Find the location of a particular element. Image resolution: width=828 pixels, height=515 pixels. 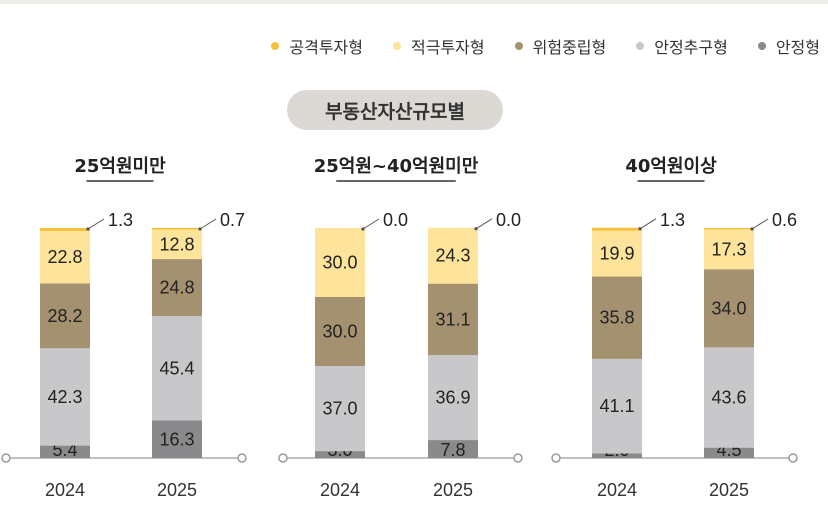

legend-item: 안정추구형 is located at coordinates (682, 46).